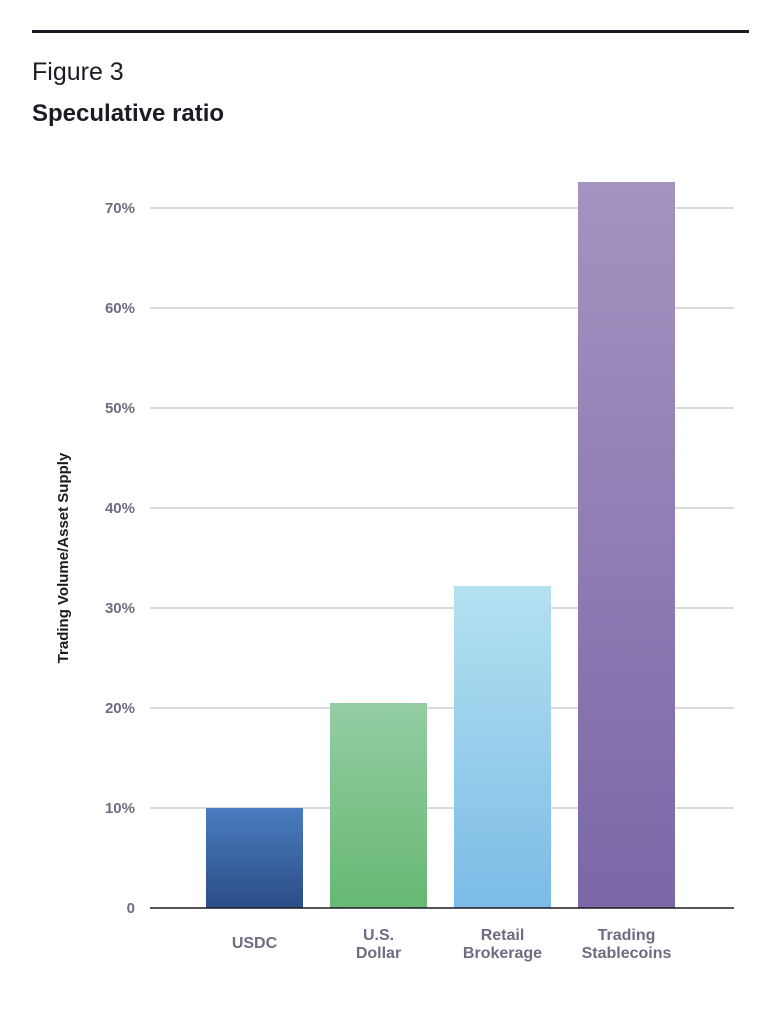 Image resolution: width=772 pixels, height=1024 pixels. Describe the element at coordinates (120, 208) in the screenshot. I see `y-tick-label: 70%` at that location.